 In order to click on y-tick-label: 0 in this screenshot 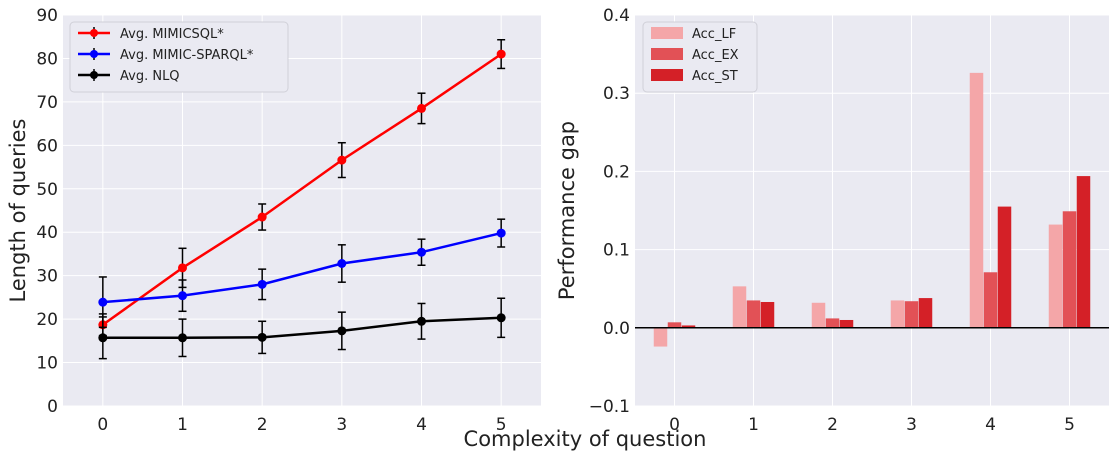, I will do `click(52, 407)`.